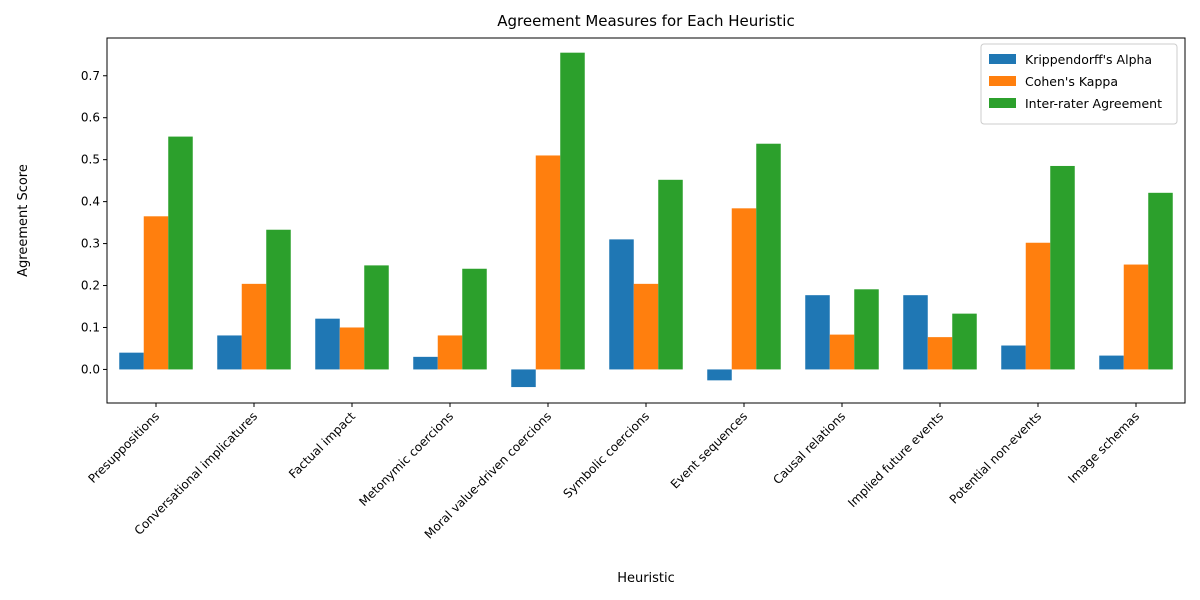  Describe the element at coordinates (645, 21) in the screenshot. I see `chart-title: Agreement Measures for Each Heuristic` at that location.